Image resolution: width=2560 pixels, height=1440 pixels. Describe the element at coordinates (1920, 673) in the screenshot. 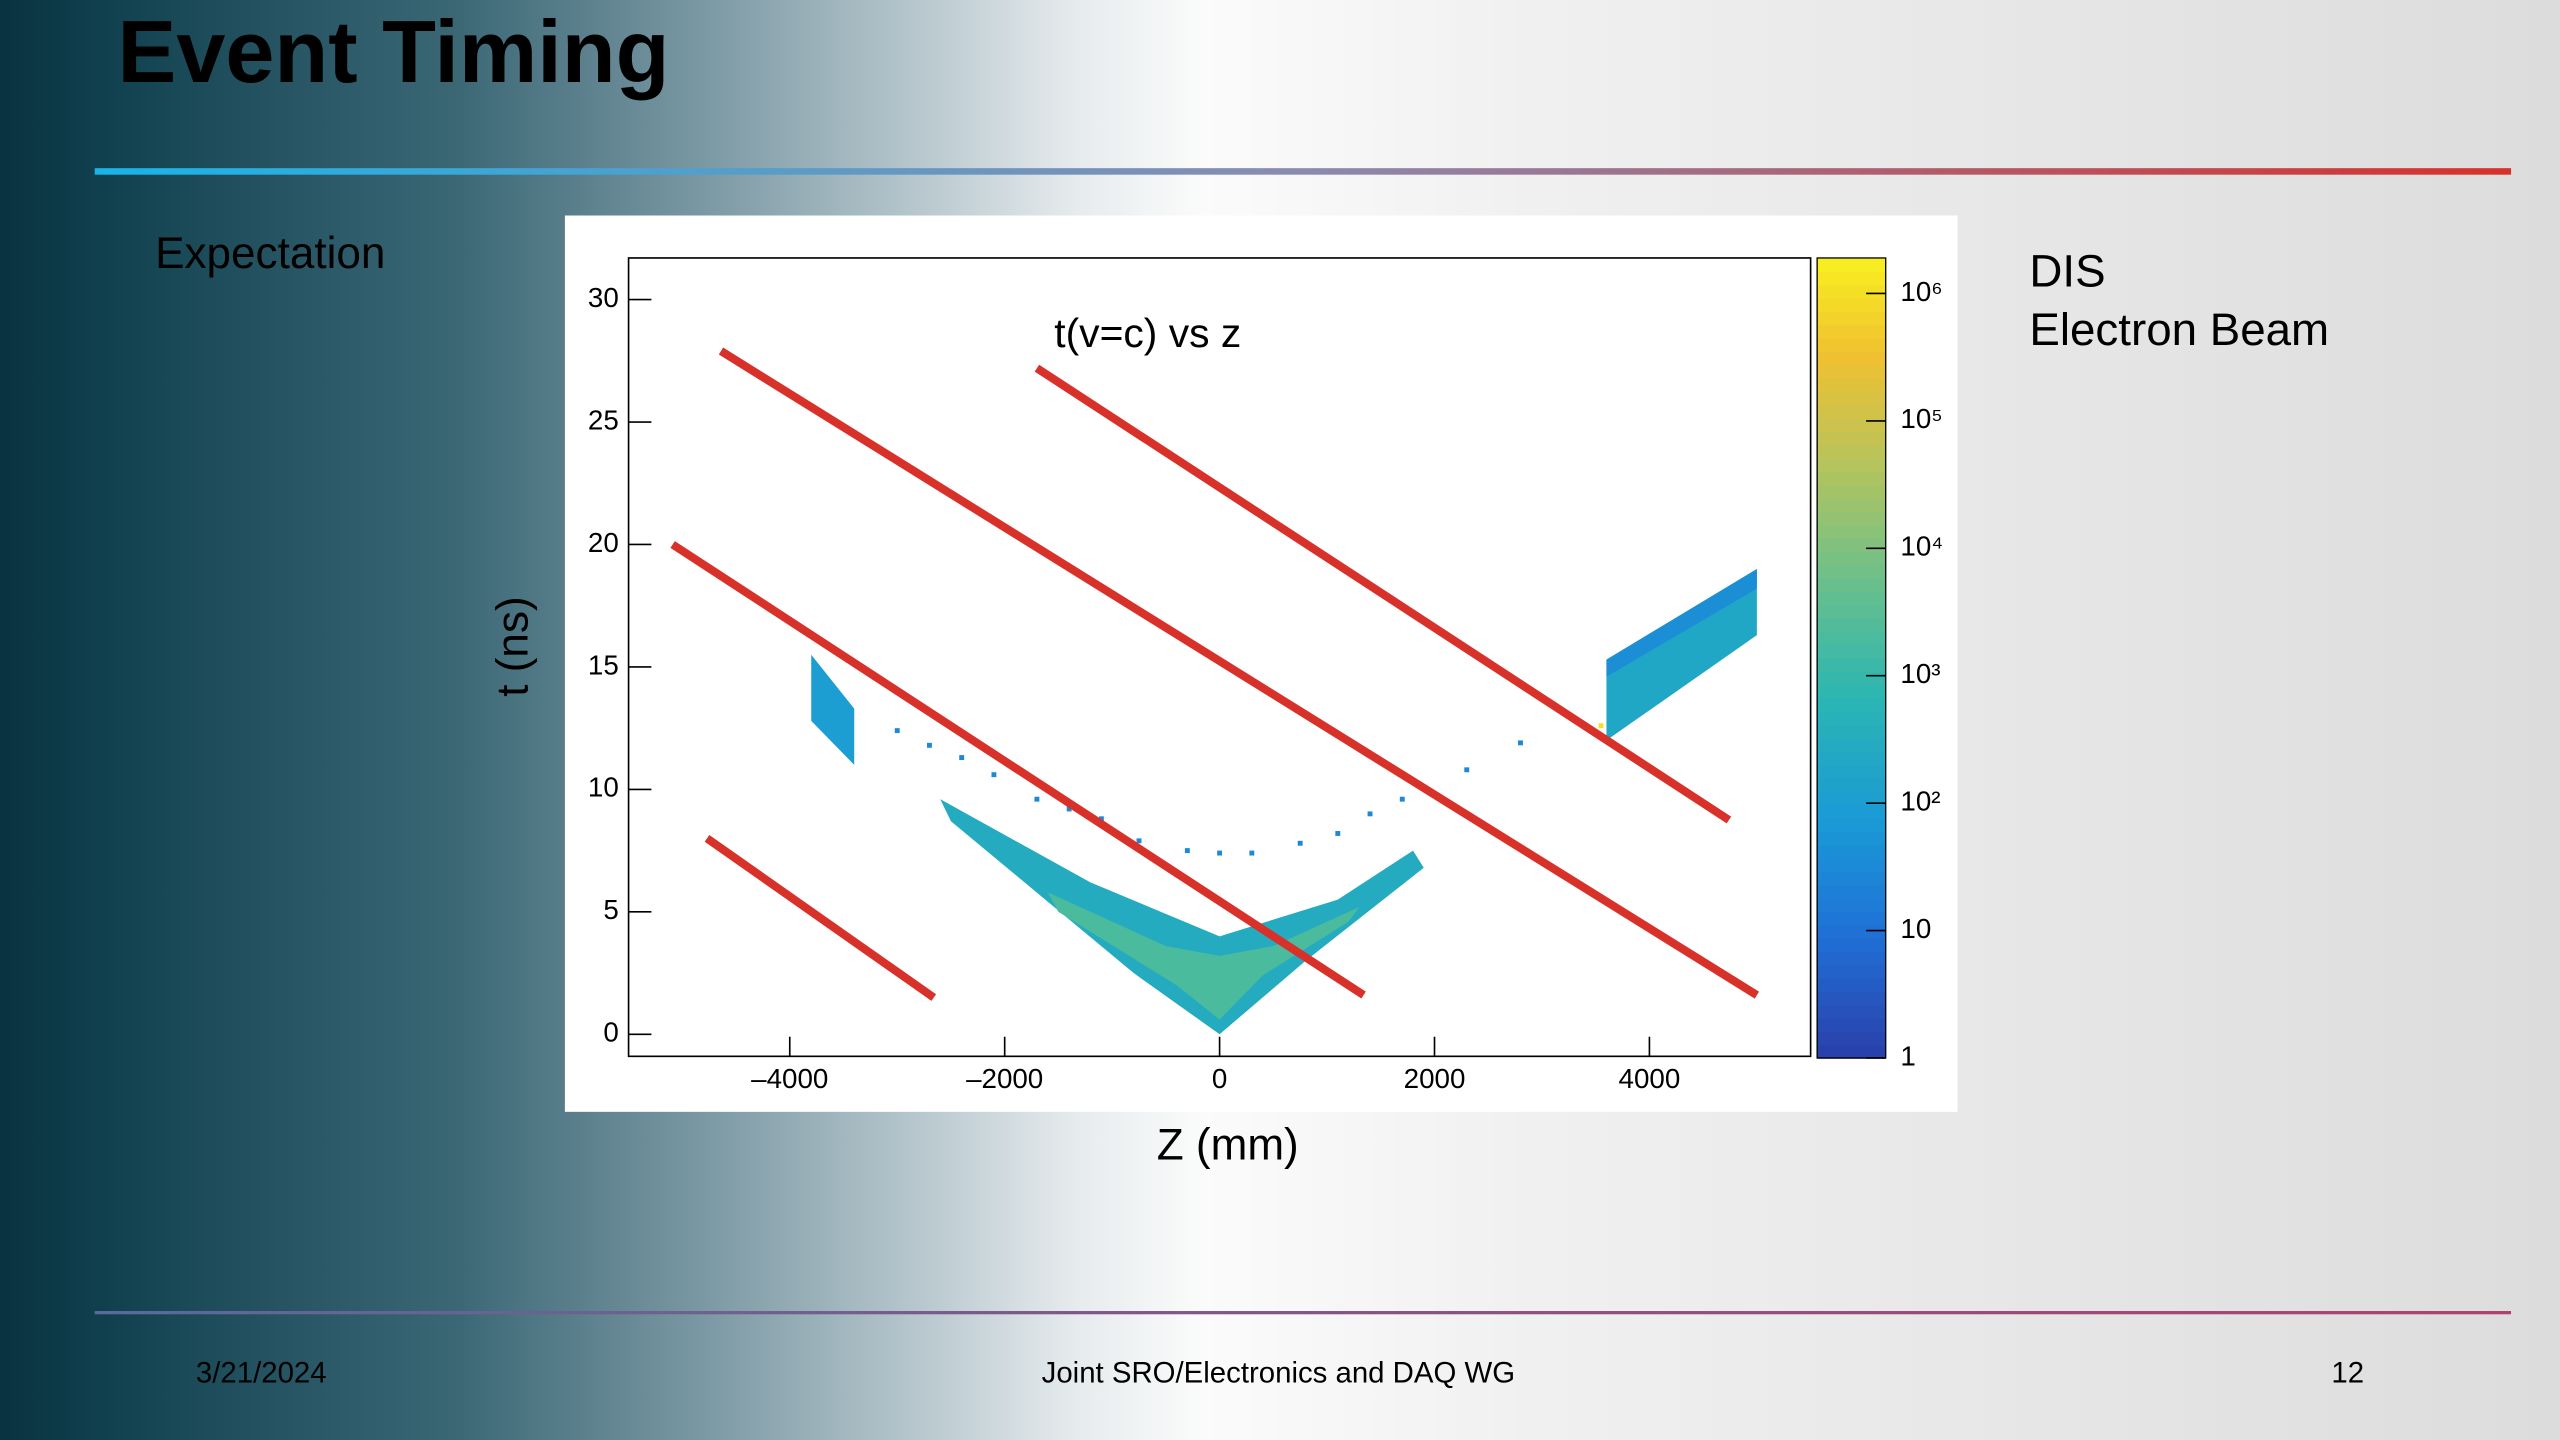

I see `z-tick-label: 10³` at that location.